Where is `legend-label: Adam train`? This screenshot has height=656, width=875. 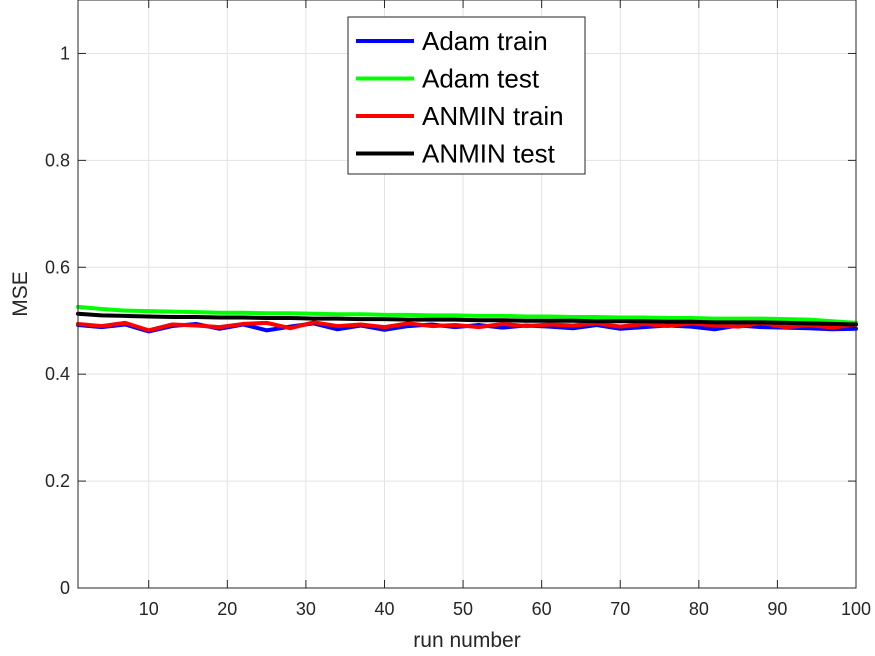 legend-label: Adam train is located at coordinates (485, 41).